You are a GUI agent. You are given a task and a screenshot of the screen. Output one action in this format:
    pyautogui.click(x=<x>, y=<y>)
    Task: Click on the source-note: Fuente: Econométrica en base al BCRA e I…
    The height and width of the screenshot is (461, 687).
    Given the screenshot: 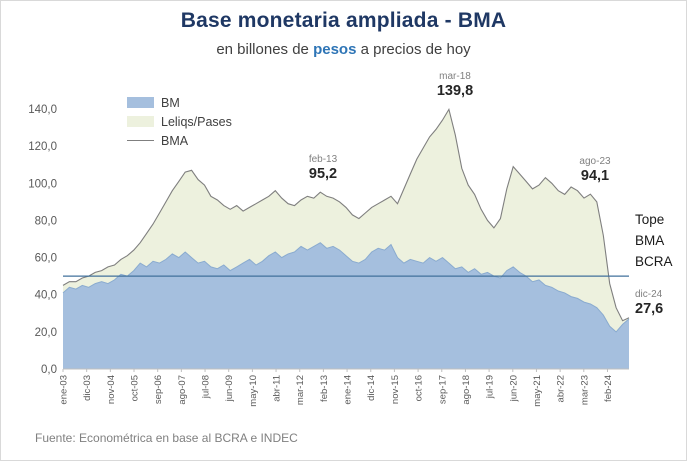 What is the action you would take?
    pyautogui.click(x=166, y=438)
    